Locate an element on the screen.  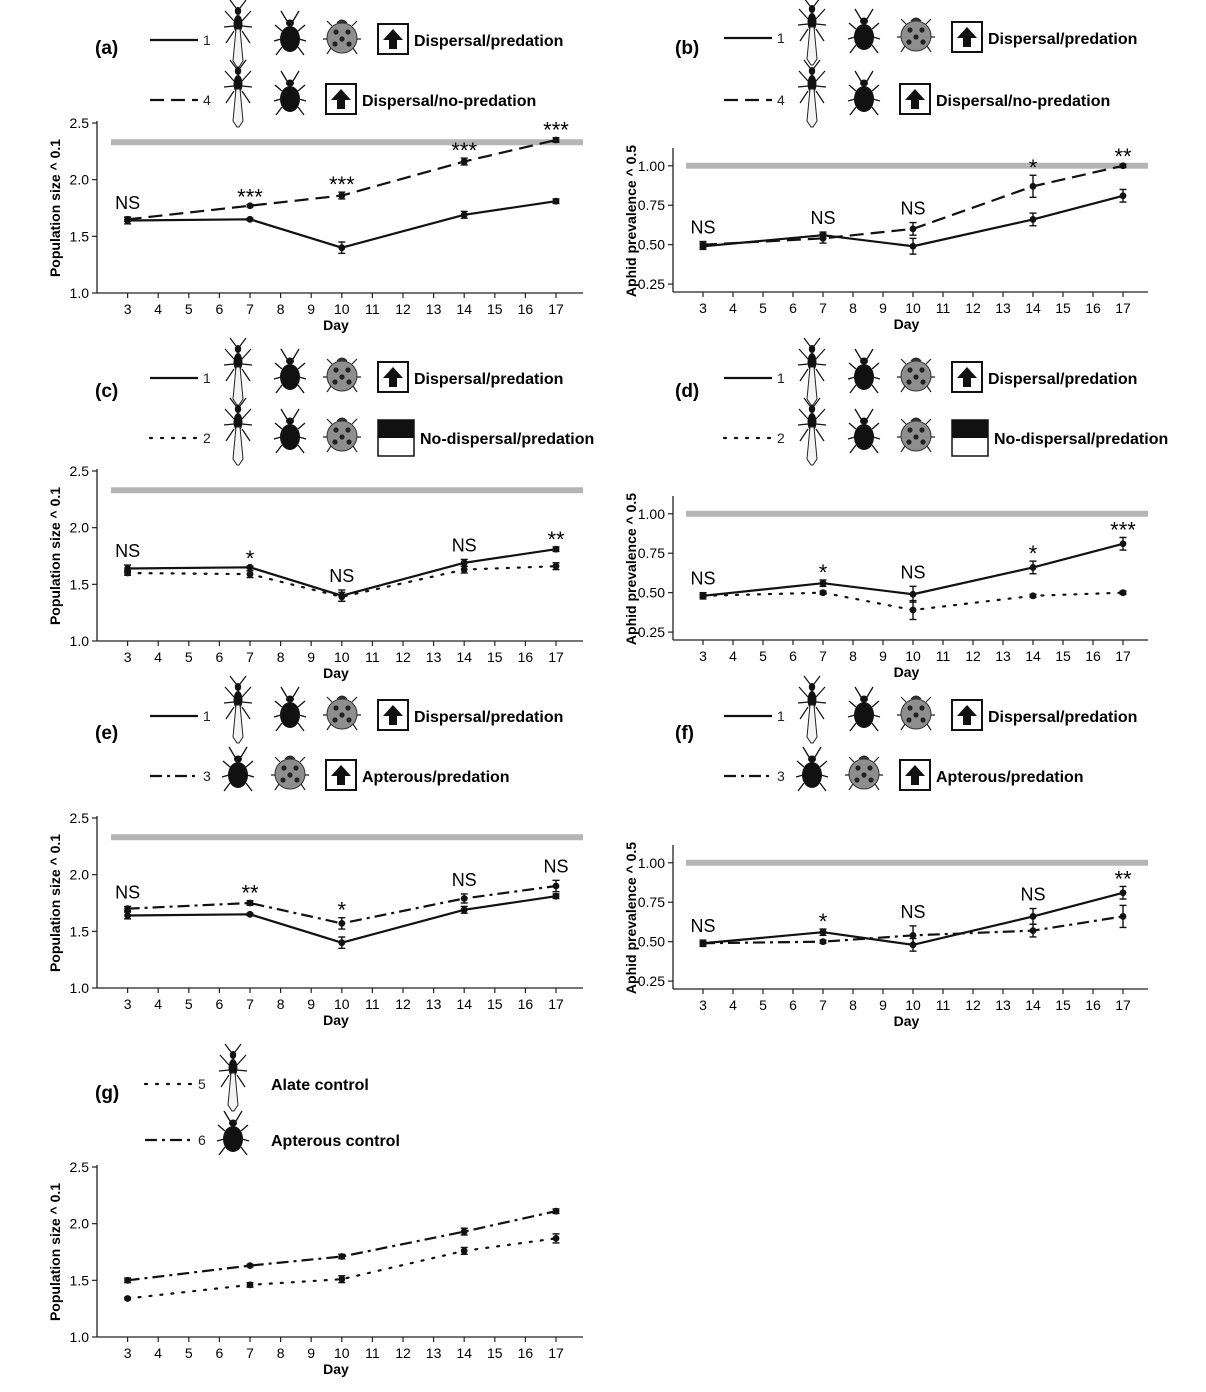
x-tick-label: 11 is located at coordinates (372, 1353).